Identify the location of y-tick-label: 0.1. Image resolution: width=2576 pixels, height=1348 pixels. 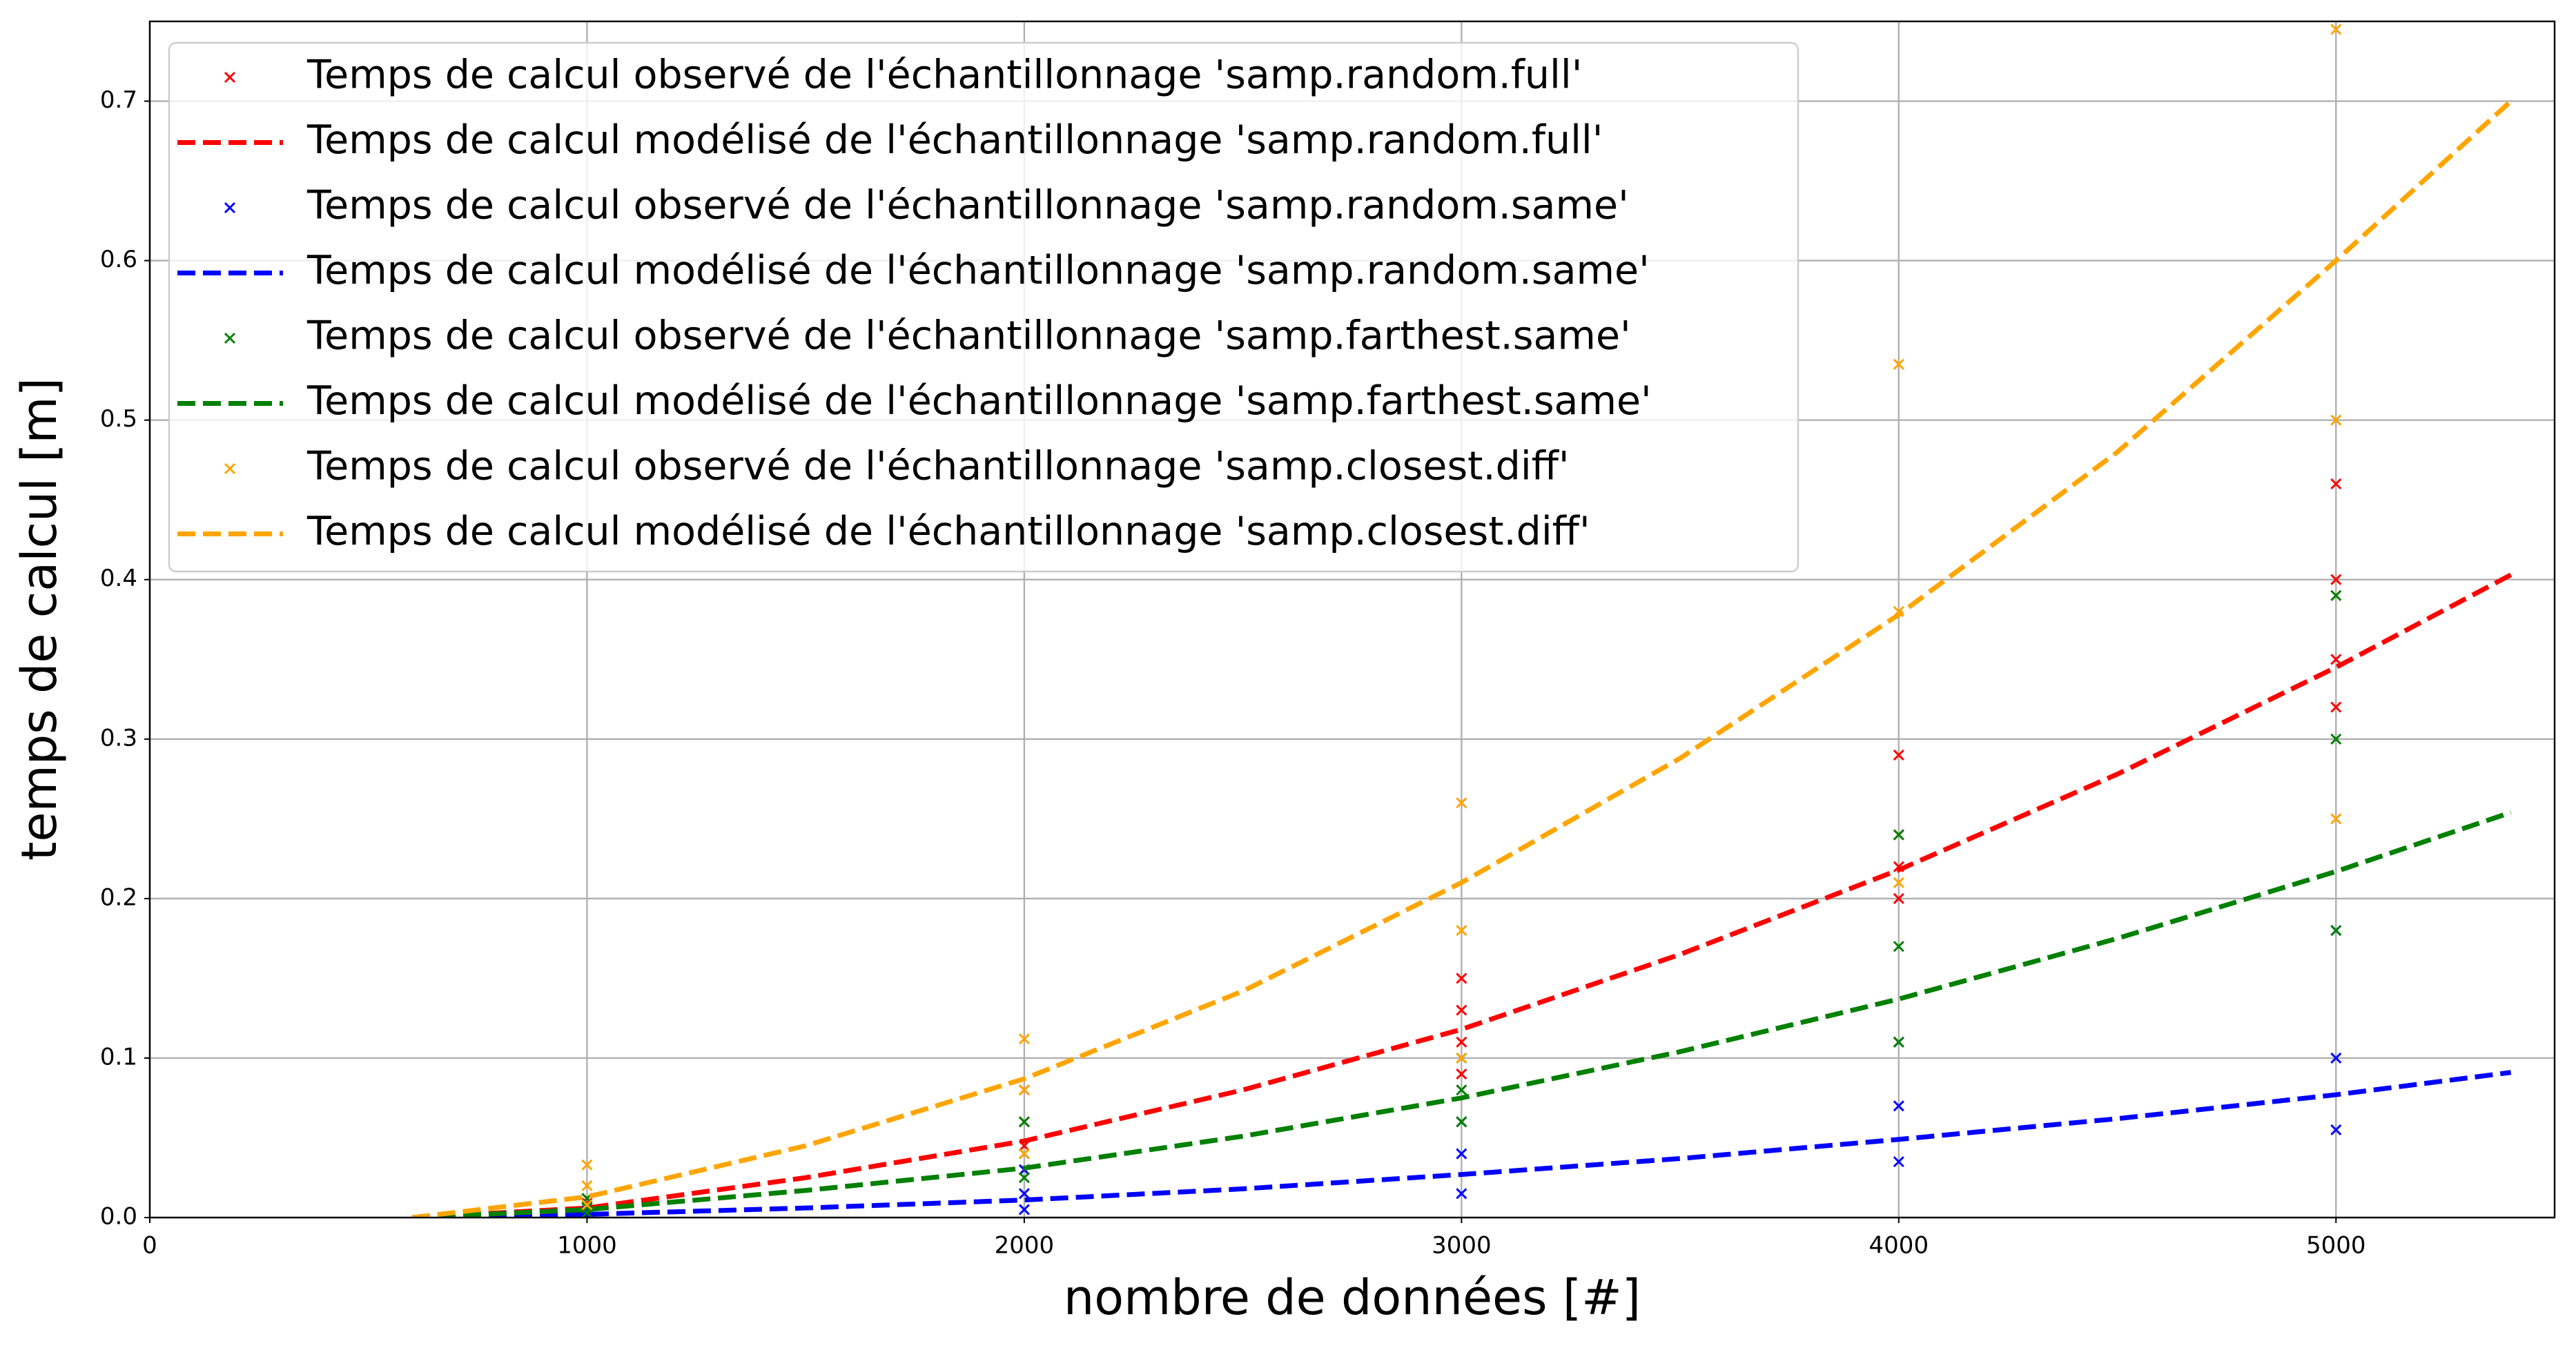
(118, 1057).